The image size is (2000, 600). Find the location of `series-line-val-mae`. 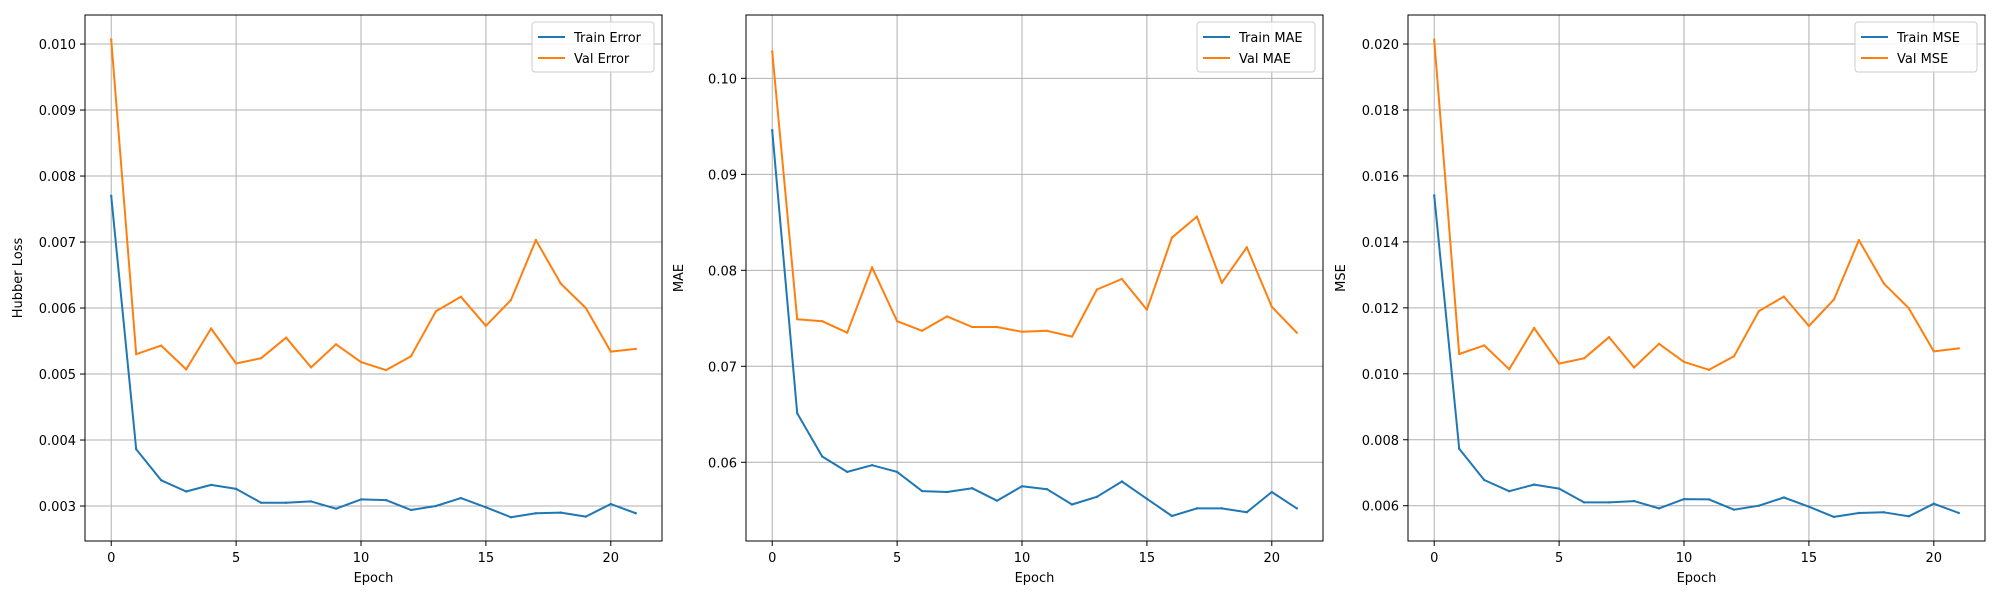

series-line-val-mae is located at coordinates (1034, 194).